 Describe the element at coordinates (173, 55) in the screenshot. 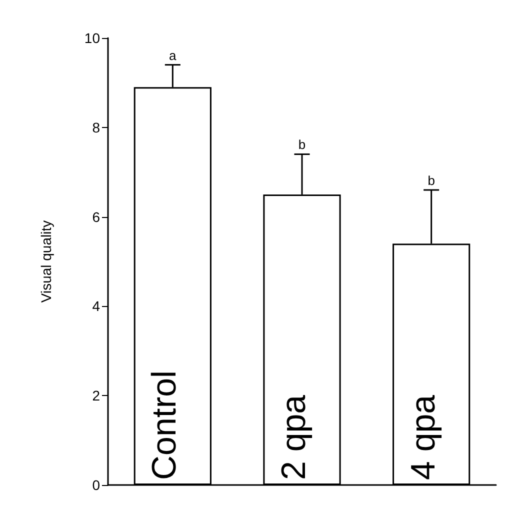

I see `annotation: a` at that location.